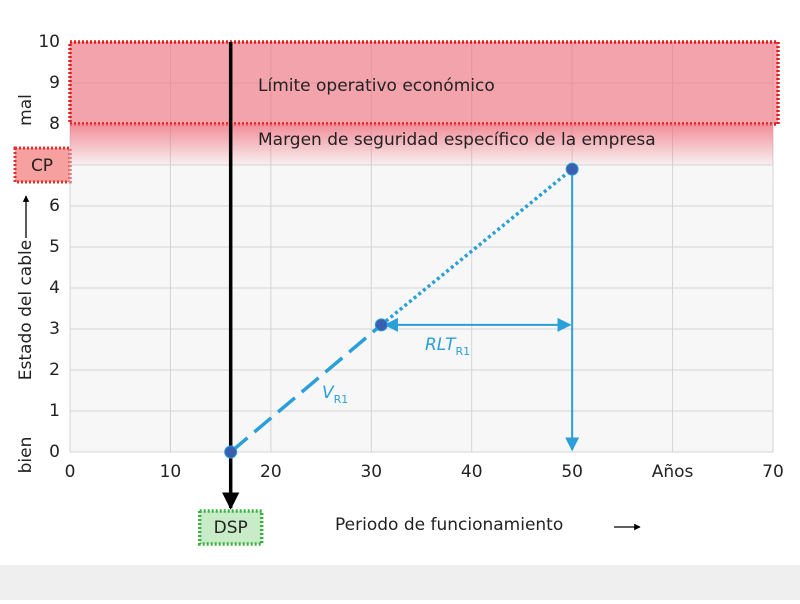 The width and height of the screenshot is (800, 604). What do you see at coordinates (371, 472) in the screenshot?
I see `x-tick-label: 30` at bounding box center [371, 472].